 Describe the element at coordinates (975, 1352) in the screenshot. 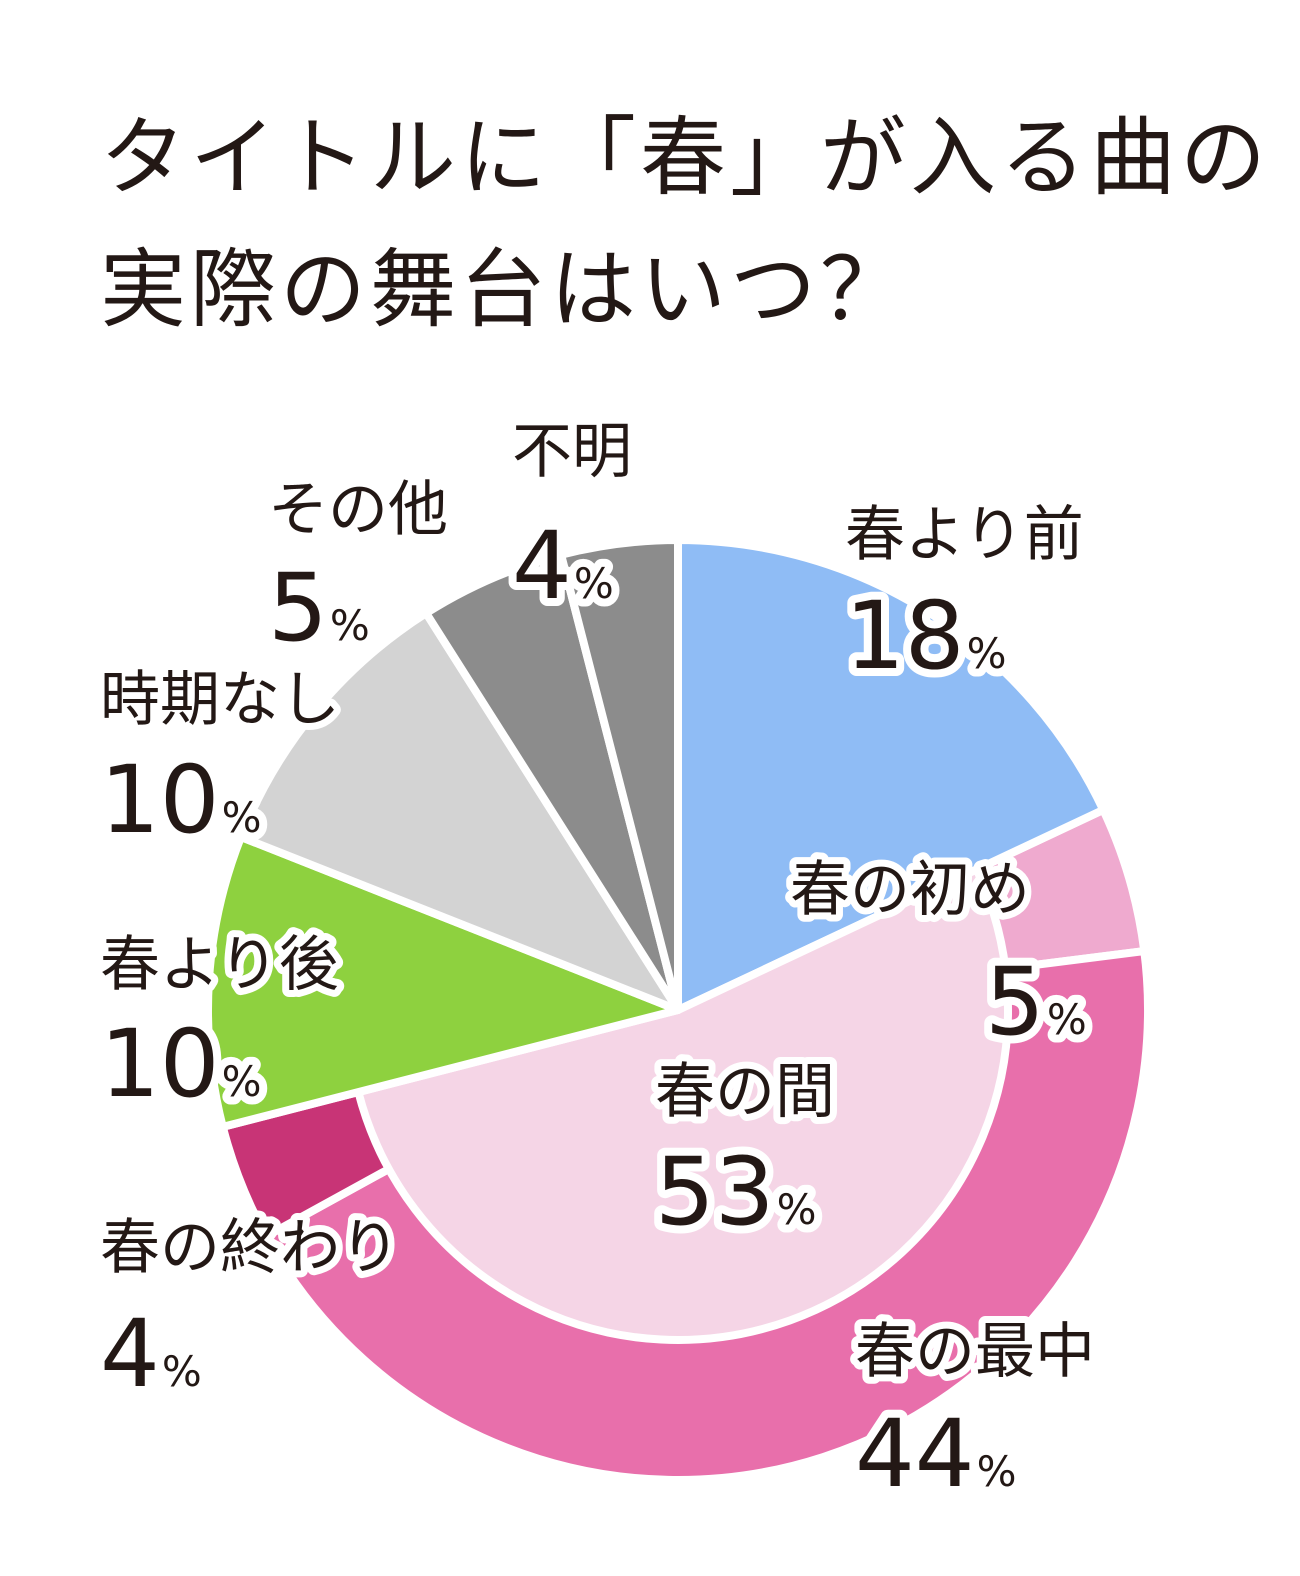

I see `label-ring-segment-2-name: 春の最中` at that location.